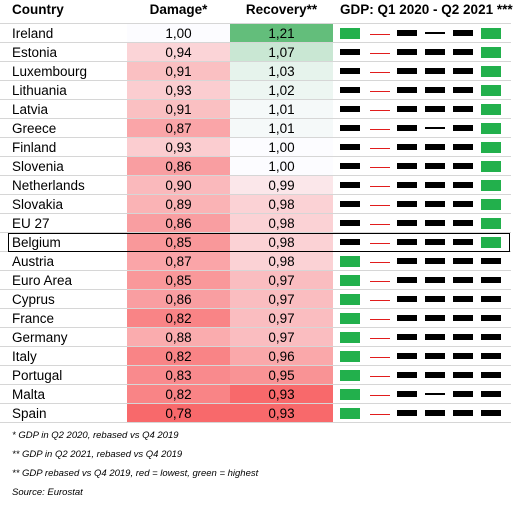 This screenshot has width=531, height=513. I want to click on country-name: Netherlands, so click(48, 185).